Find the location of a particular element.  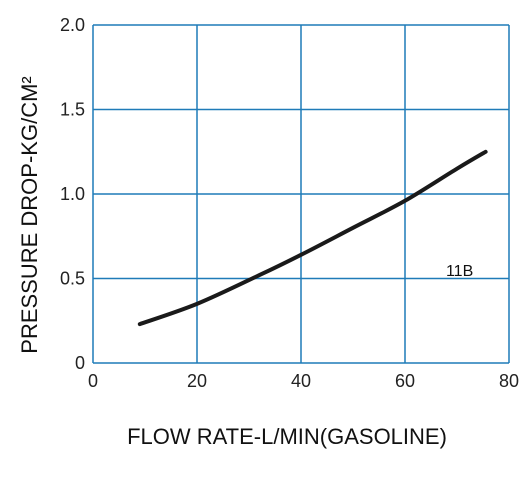

y-tick-labels: 0 0.5 1.0 1.5 2.0 is located at coordinates (72, 194).